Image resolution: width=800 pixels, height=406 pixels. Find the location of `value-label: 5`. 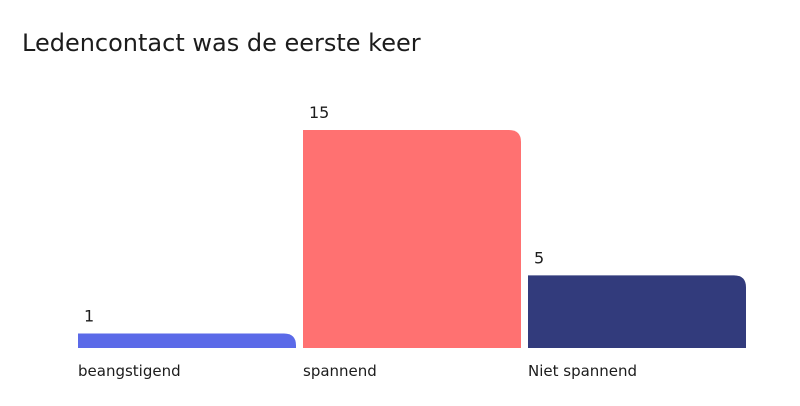

value-label: 5 is located at coordinates (539, 257).